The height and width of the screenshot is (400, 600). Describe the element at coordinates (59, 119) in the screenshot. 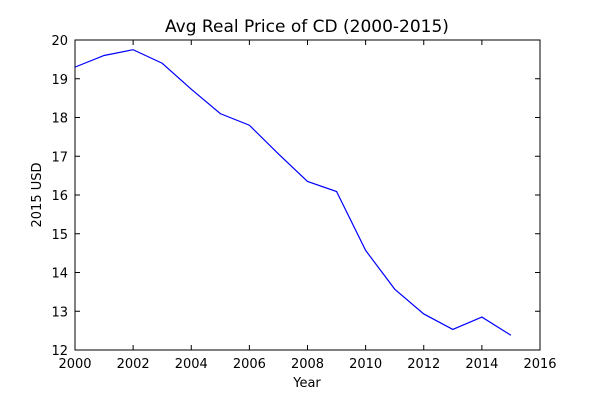

I see `y-tick-label: 18` at that location.